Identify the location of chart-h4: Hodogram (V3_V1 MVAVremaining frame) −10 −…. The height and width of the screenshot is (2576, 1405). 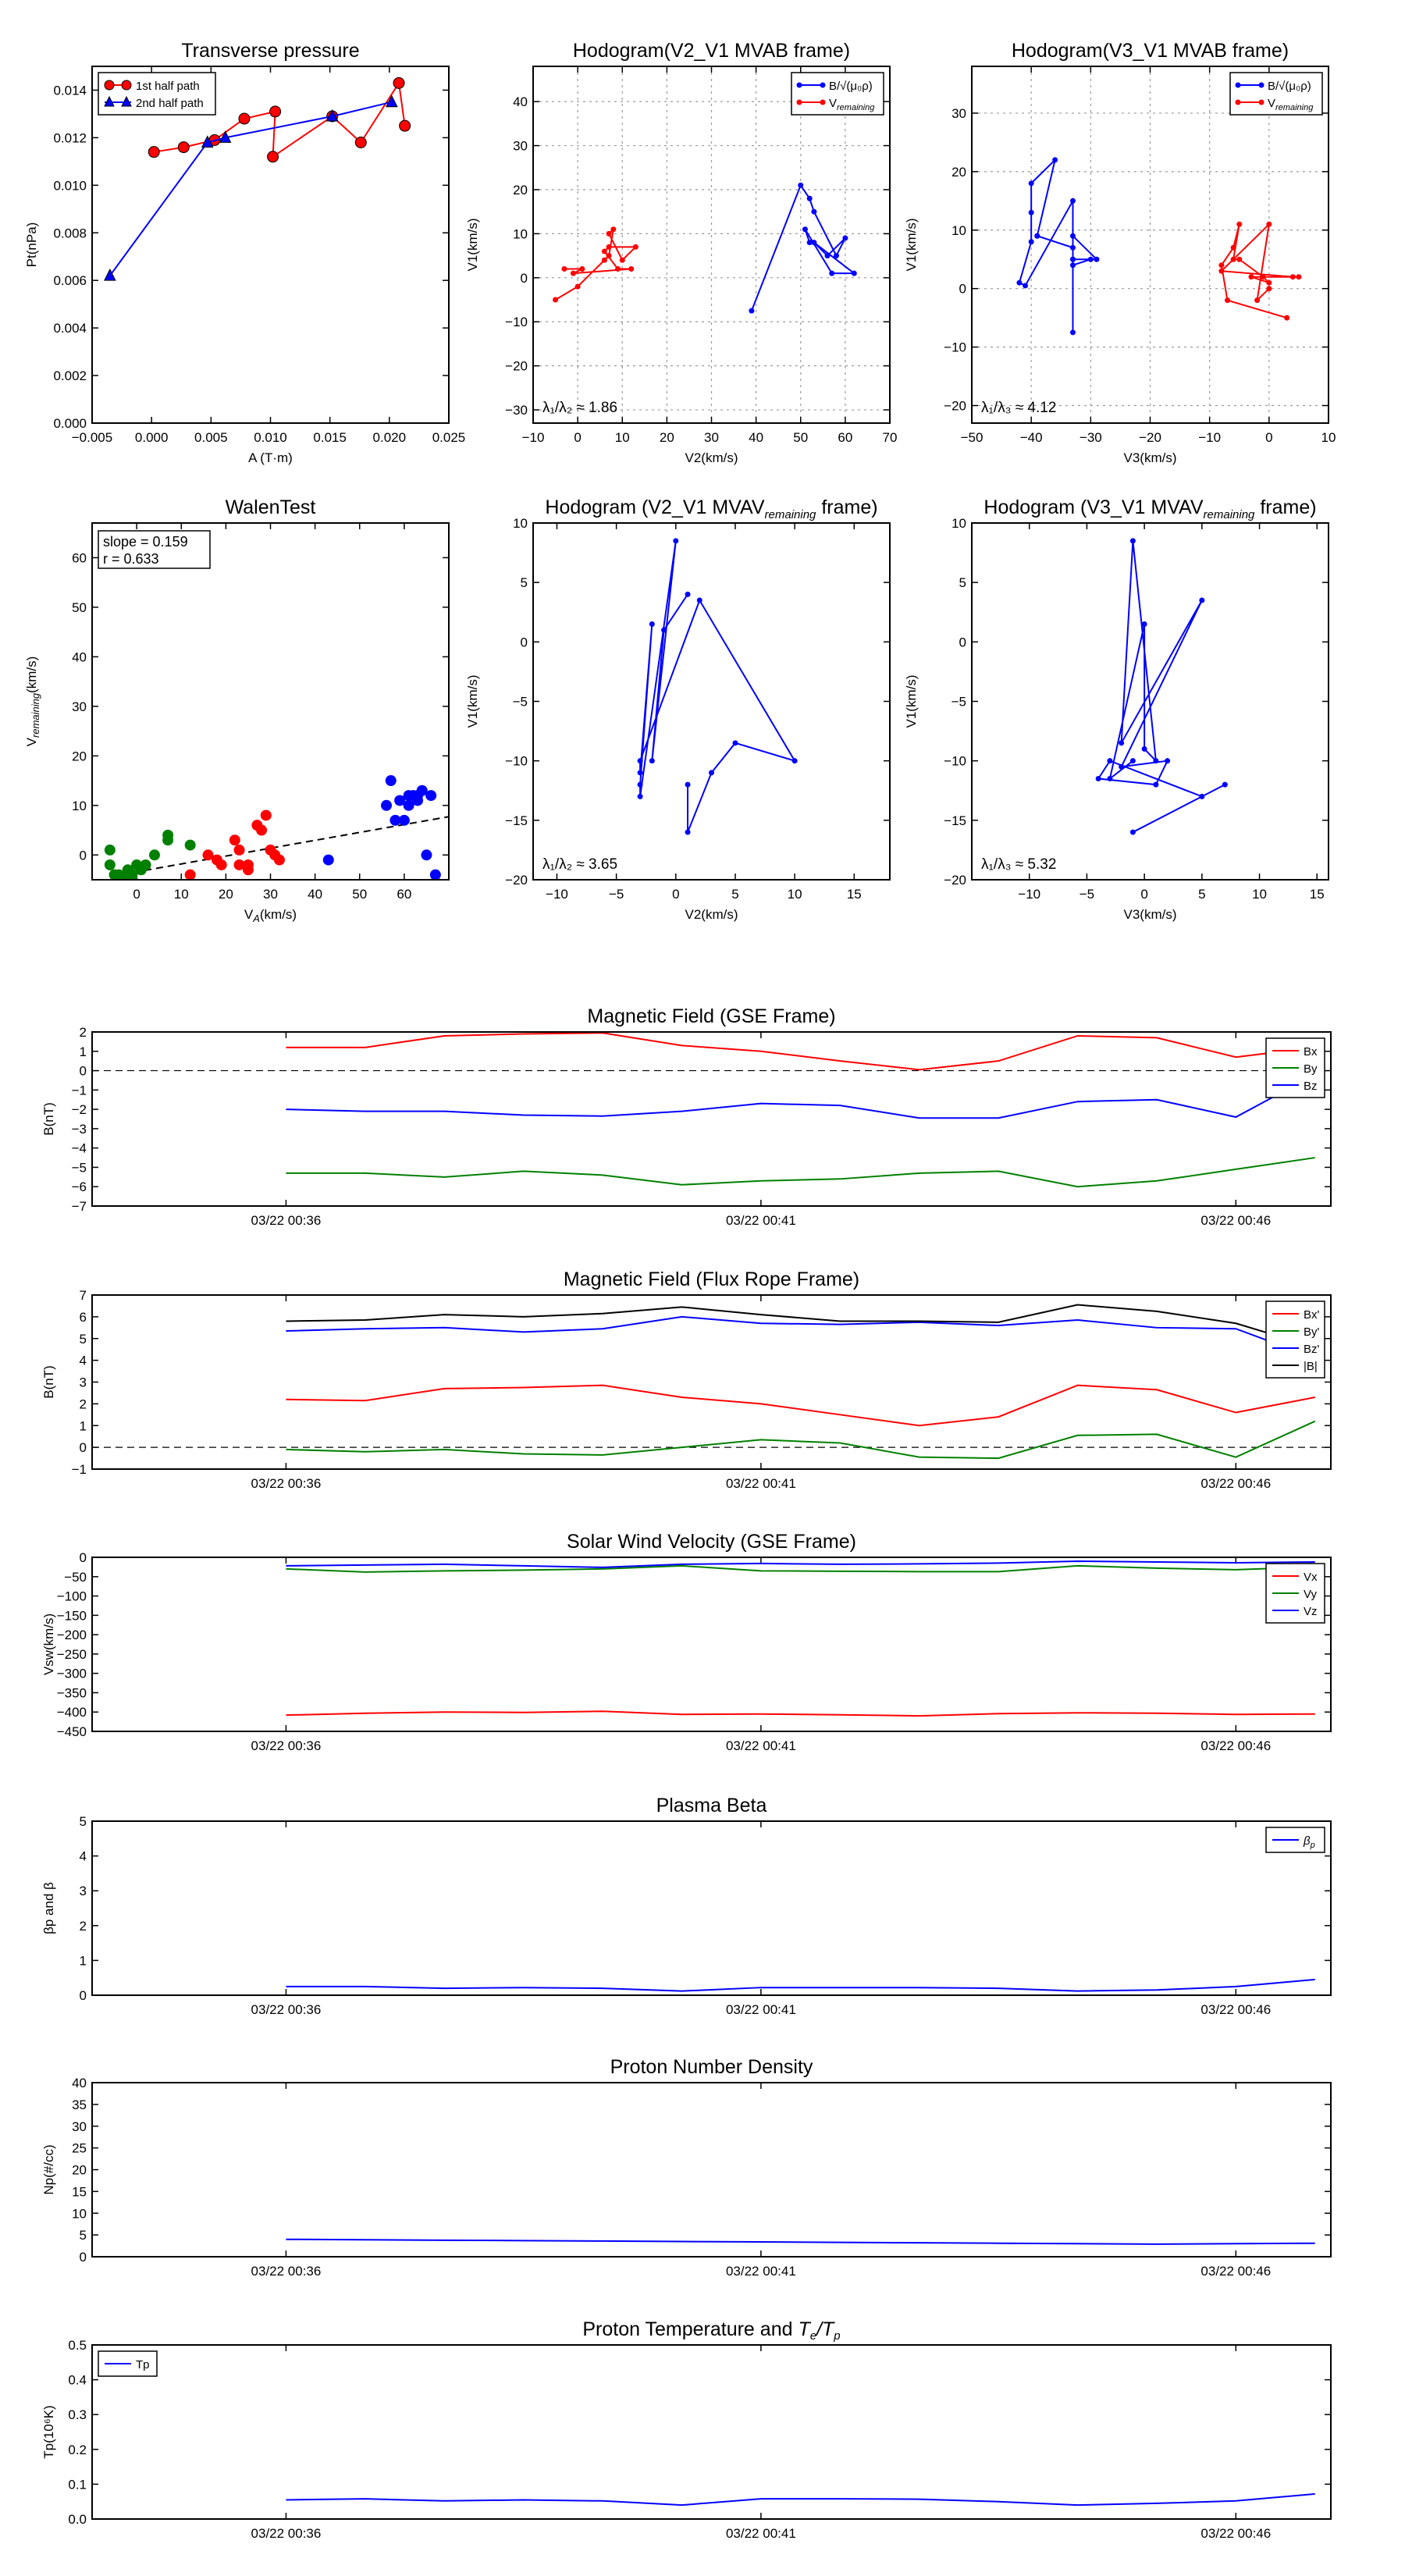
(1116, 709).